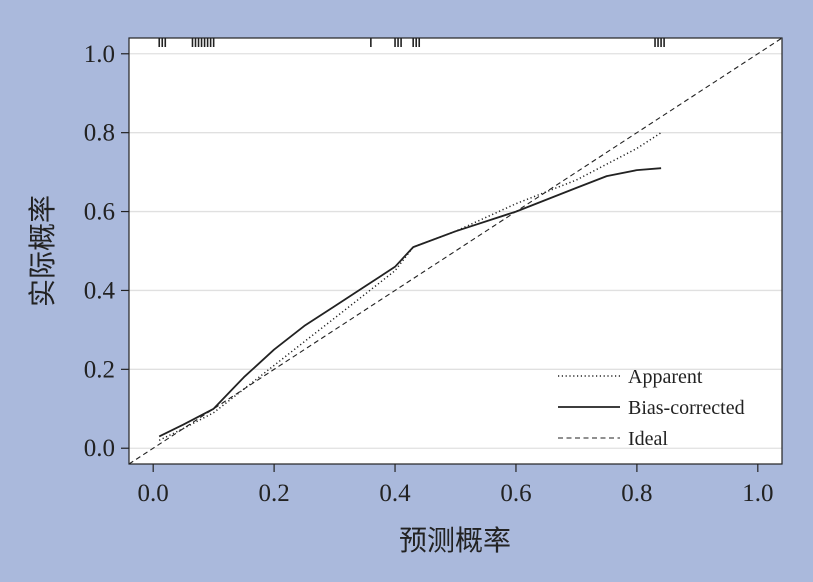  Describe the element at coordinates (636, 493) in the screenshot. I see `x-tick-label: 0.8` at that location.